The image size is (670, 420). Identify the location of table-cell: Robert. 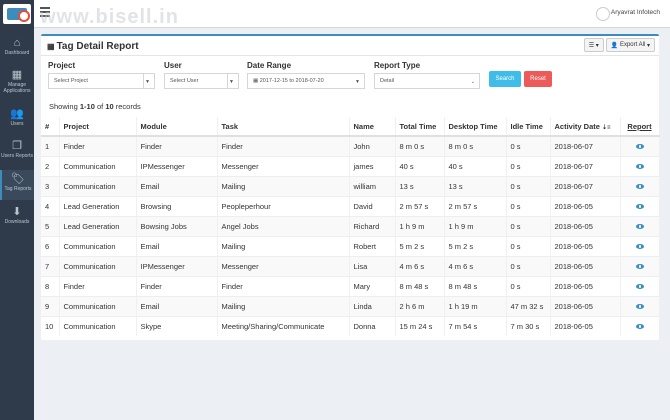
(372, 245).